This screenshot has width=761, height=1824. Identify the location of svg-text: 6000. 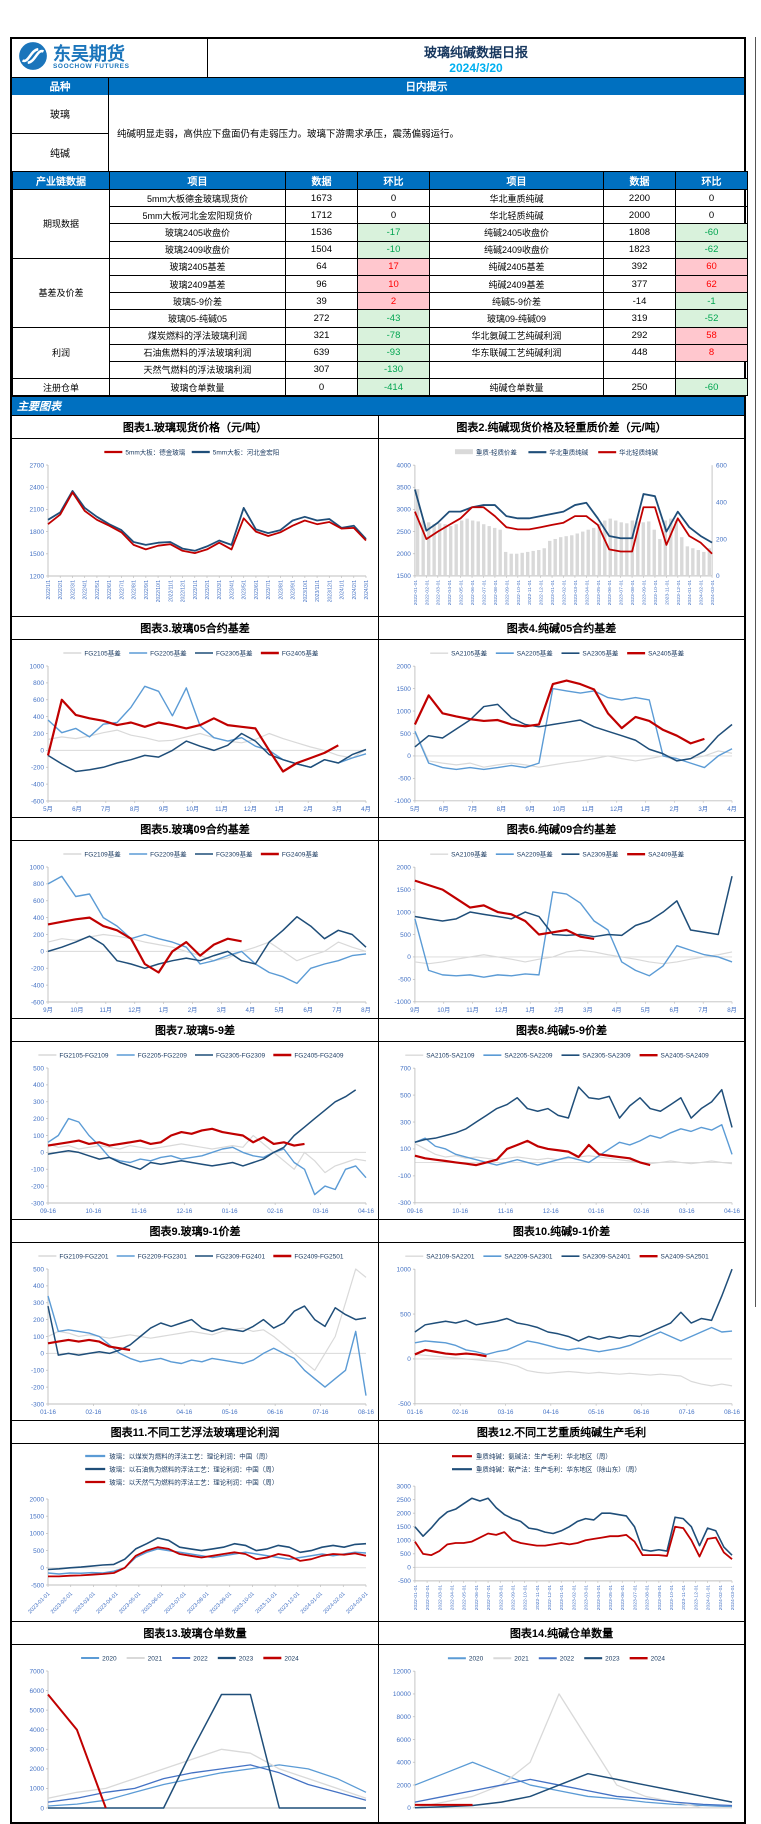
(37, 1691).